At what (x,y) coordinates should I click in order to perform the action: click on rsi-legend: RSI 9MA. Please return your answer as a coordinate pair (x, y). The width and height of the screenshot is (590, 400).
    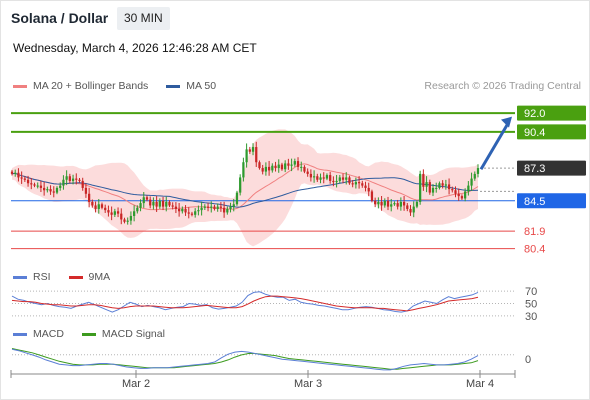
    Looking at the image, I should click on (70, 277).